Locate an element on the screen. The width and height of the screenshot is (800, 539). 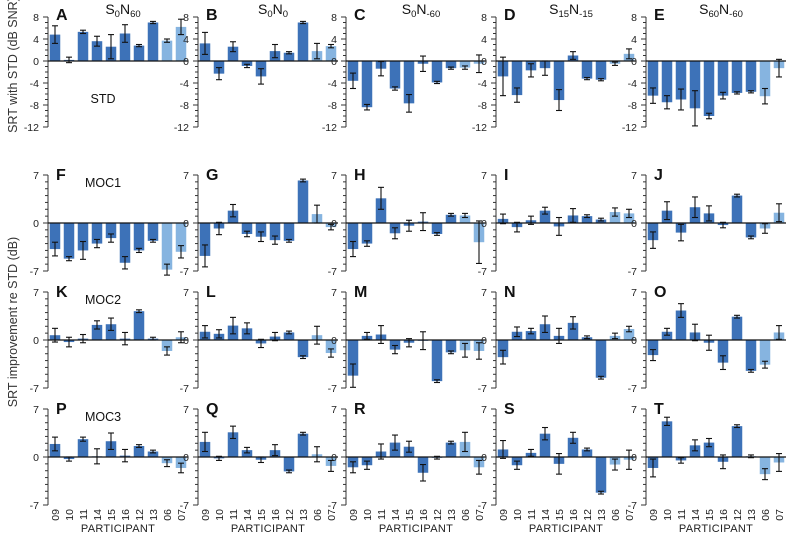
panel-M: 7 0 -7 M is located at coordinates (407, 339).